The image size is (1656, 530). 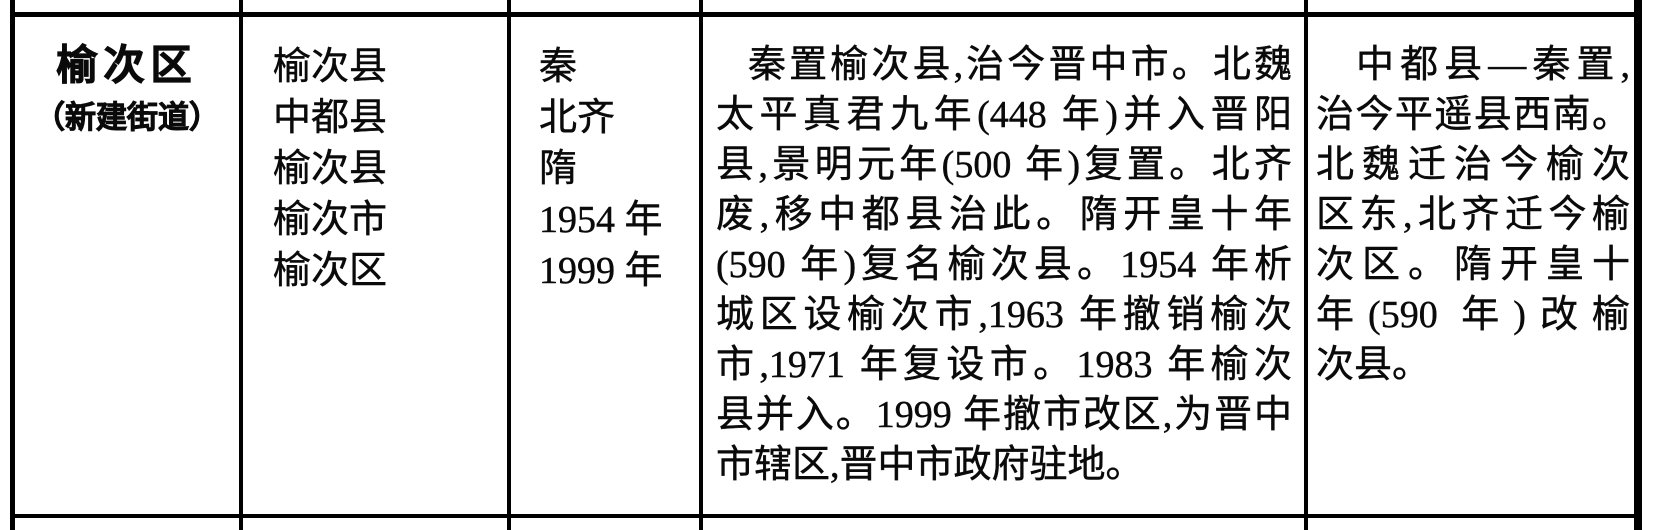 I want to click on evolution-line: 市,1971 年复设市。1983 年榆次, so click(x=1004, y=365).